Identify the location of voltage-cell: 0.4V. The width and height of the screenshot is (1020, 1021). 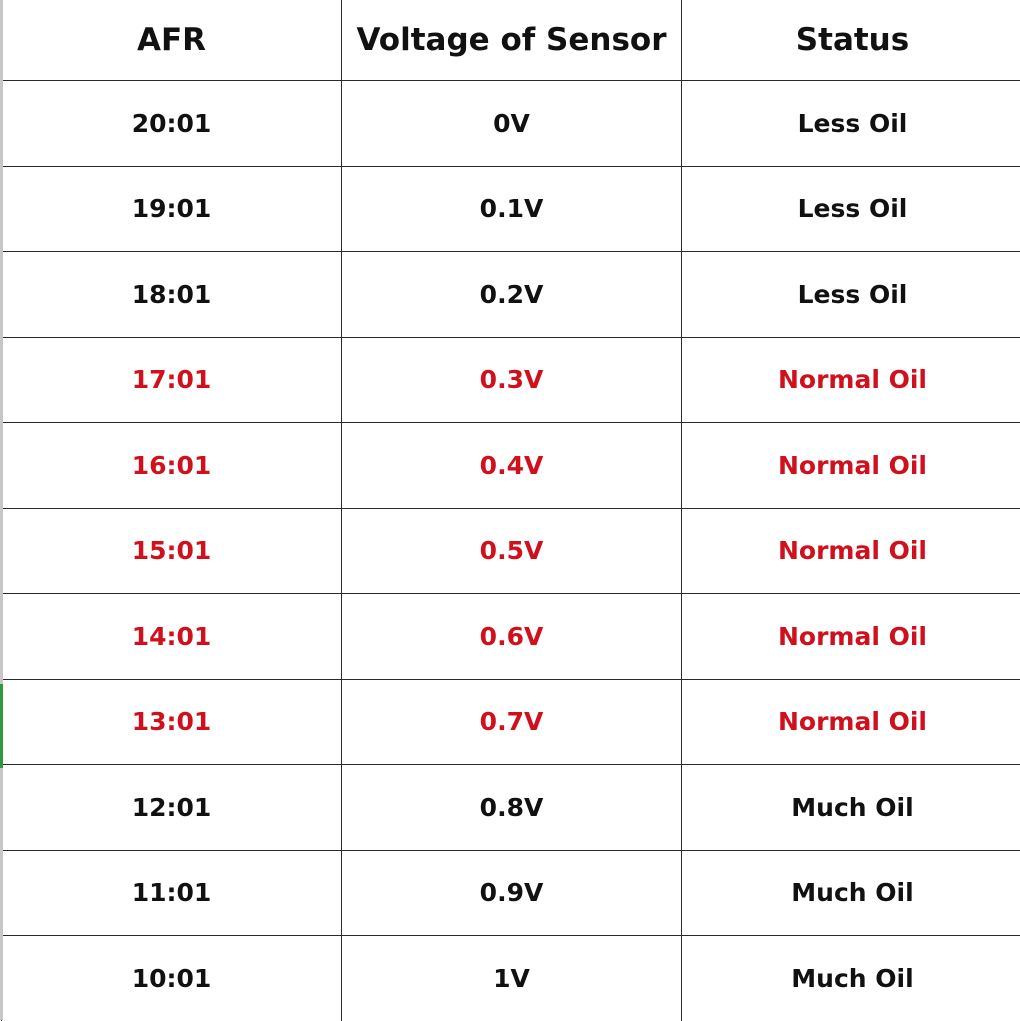
(512, 466).